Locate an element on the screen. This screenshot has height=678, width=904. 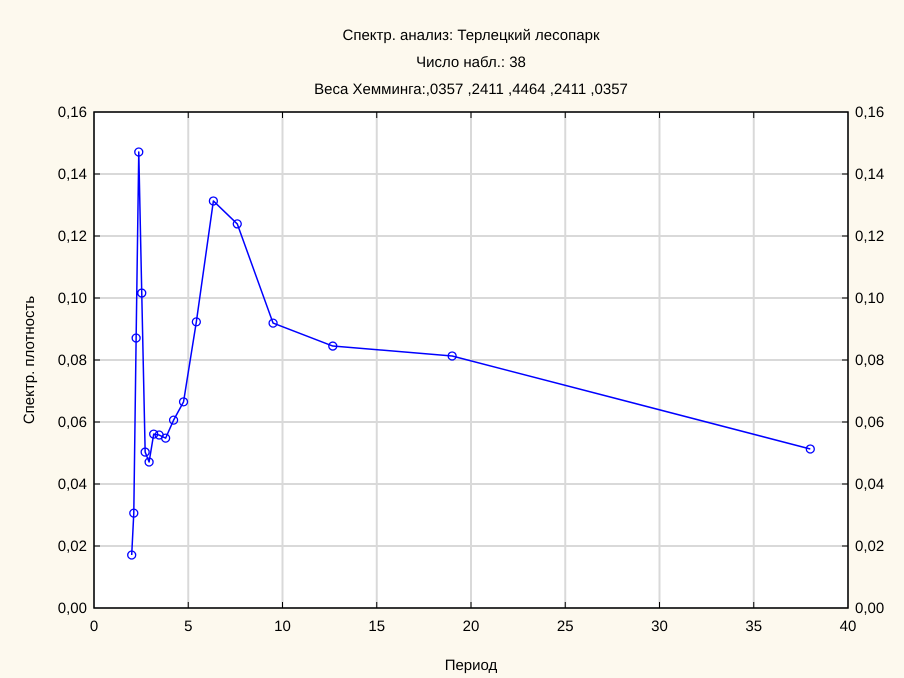
x-tick-label: 0 is located at coordinates (94, 626).